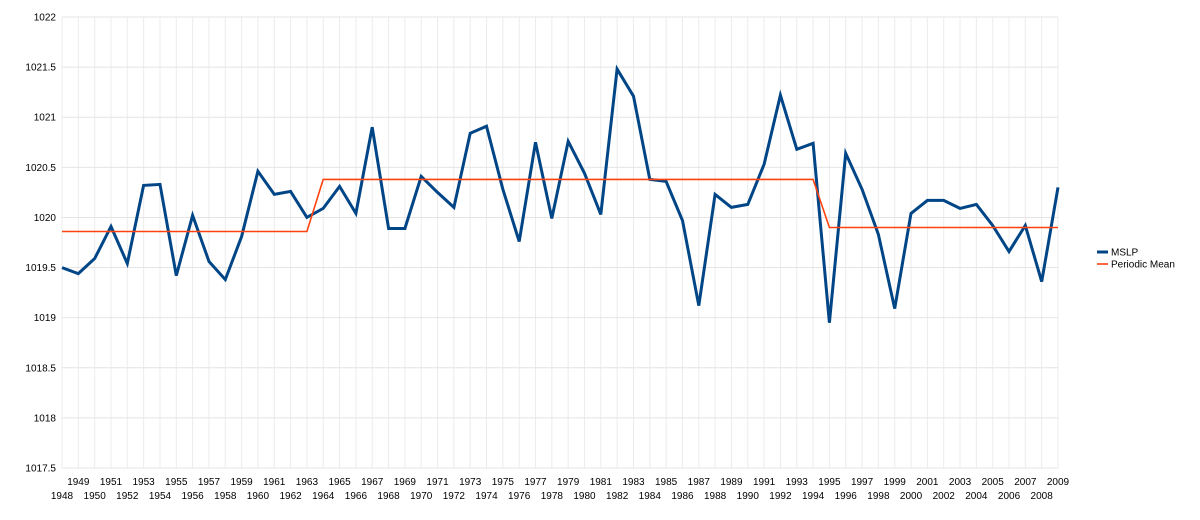 This screenshot has width=1200, height=520. I want to click on x-tick-label: 1951, so click(111, 482).